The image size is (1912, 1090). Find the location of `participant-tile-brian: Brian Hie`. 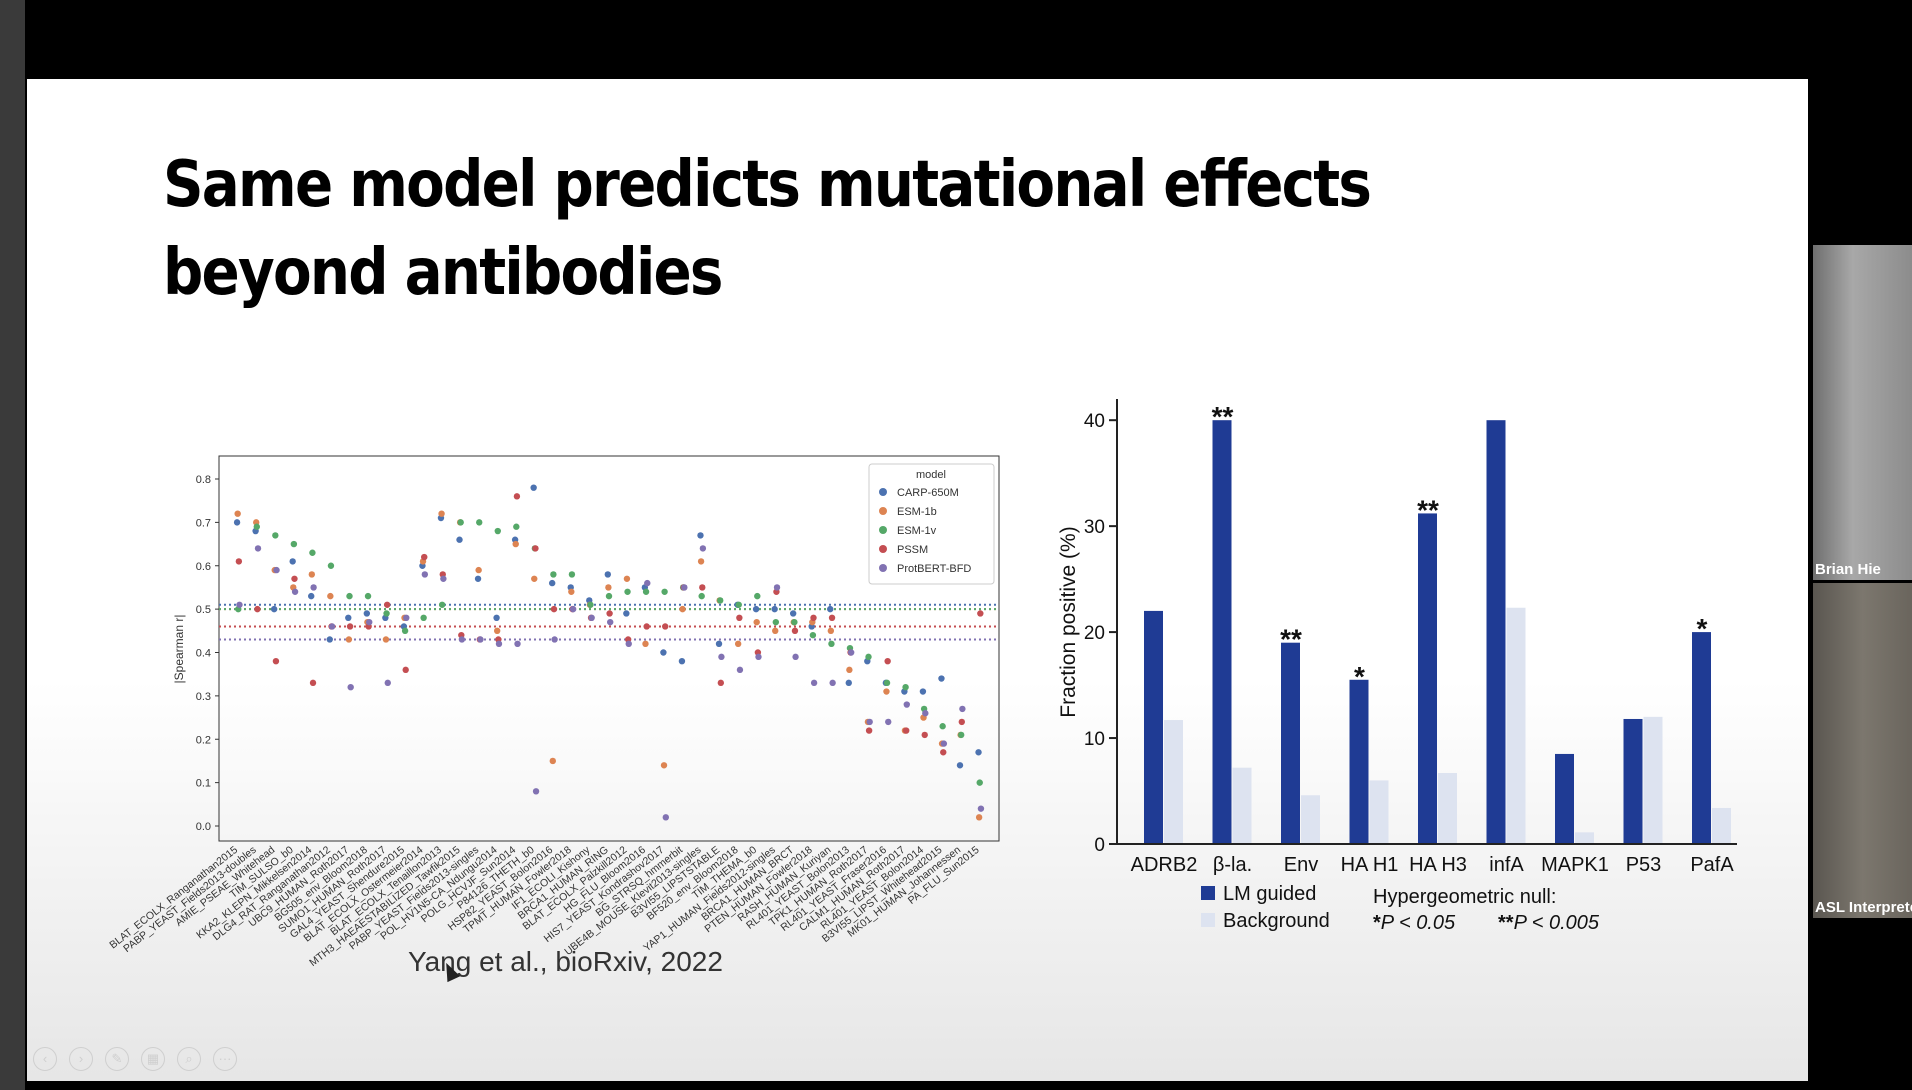

participant-tile-brian: Brian Hie is located at coordinates (1862, 412).